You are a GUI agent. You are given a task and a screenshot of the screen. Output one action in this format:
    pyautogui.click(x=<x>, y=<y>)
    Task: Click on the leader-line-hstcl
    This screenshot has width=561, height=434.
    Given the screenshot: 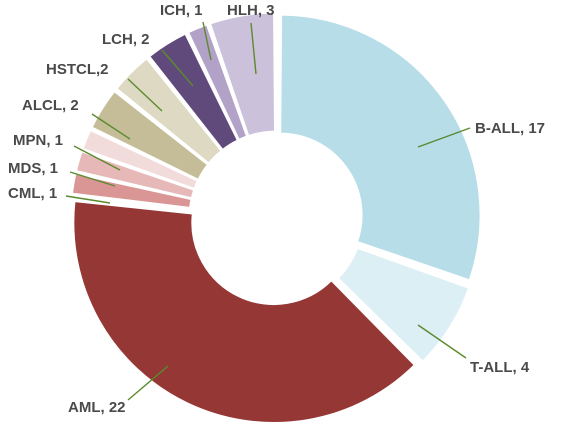 What is the action you would take?
    pyautogui.click(x=145, y=95)
    